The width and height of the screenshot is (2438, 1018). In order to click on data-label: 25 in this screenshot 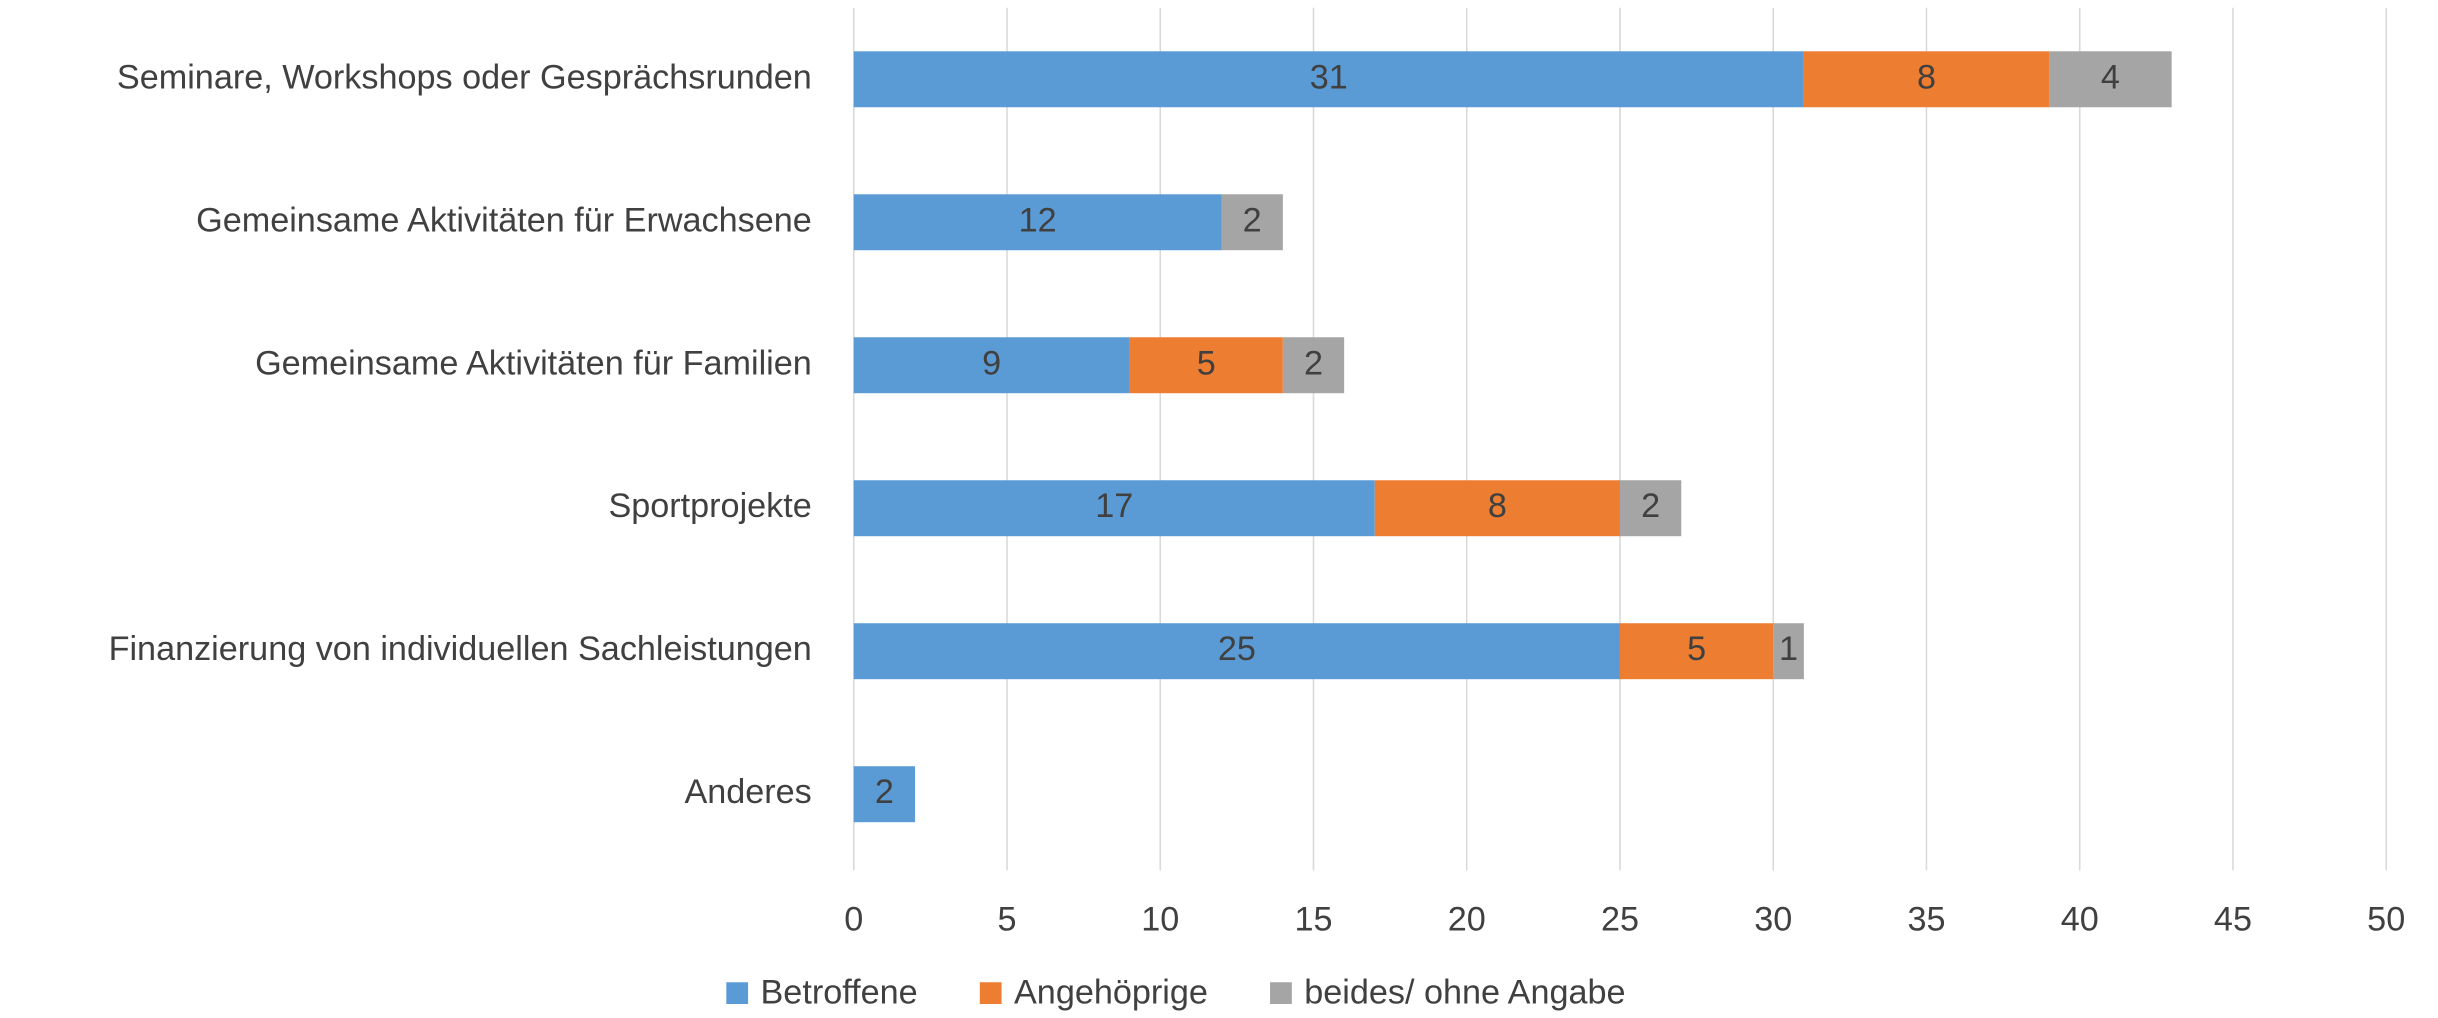, I will do `click(1237, 649)`.